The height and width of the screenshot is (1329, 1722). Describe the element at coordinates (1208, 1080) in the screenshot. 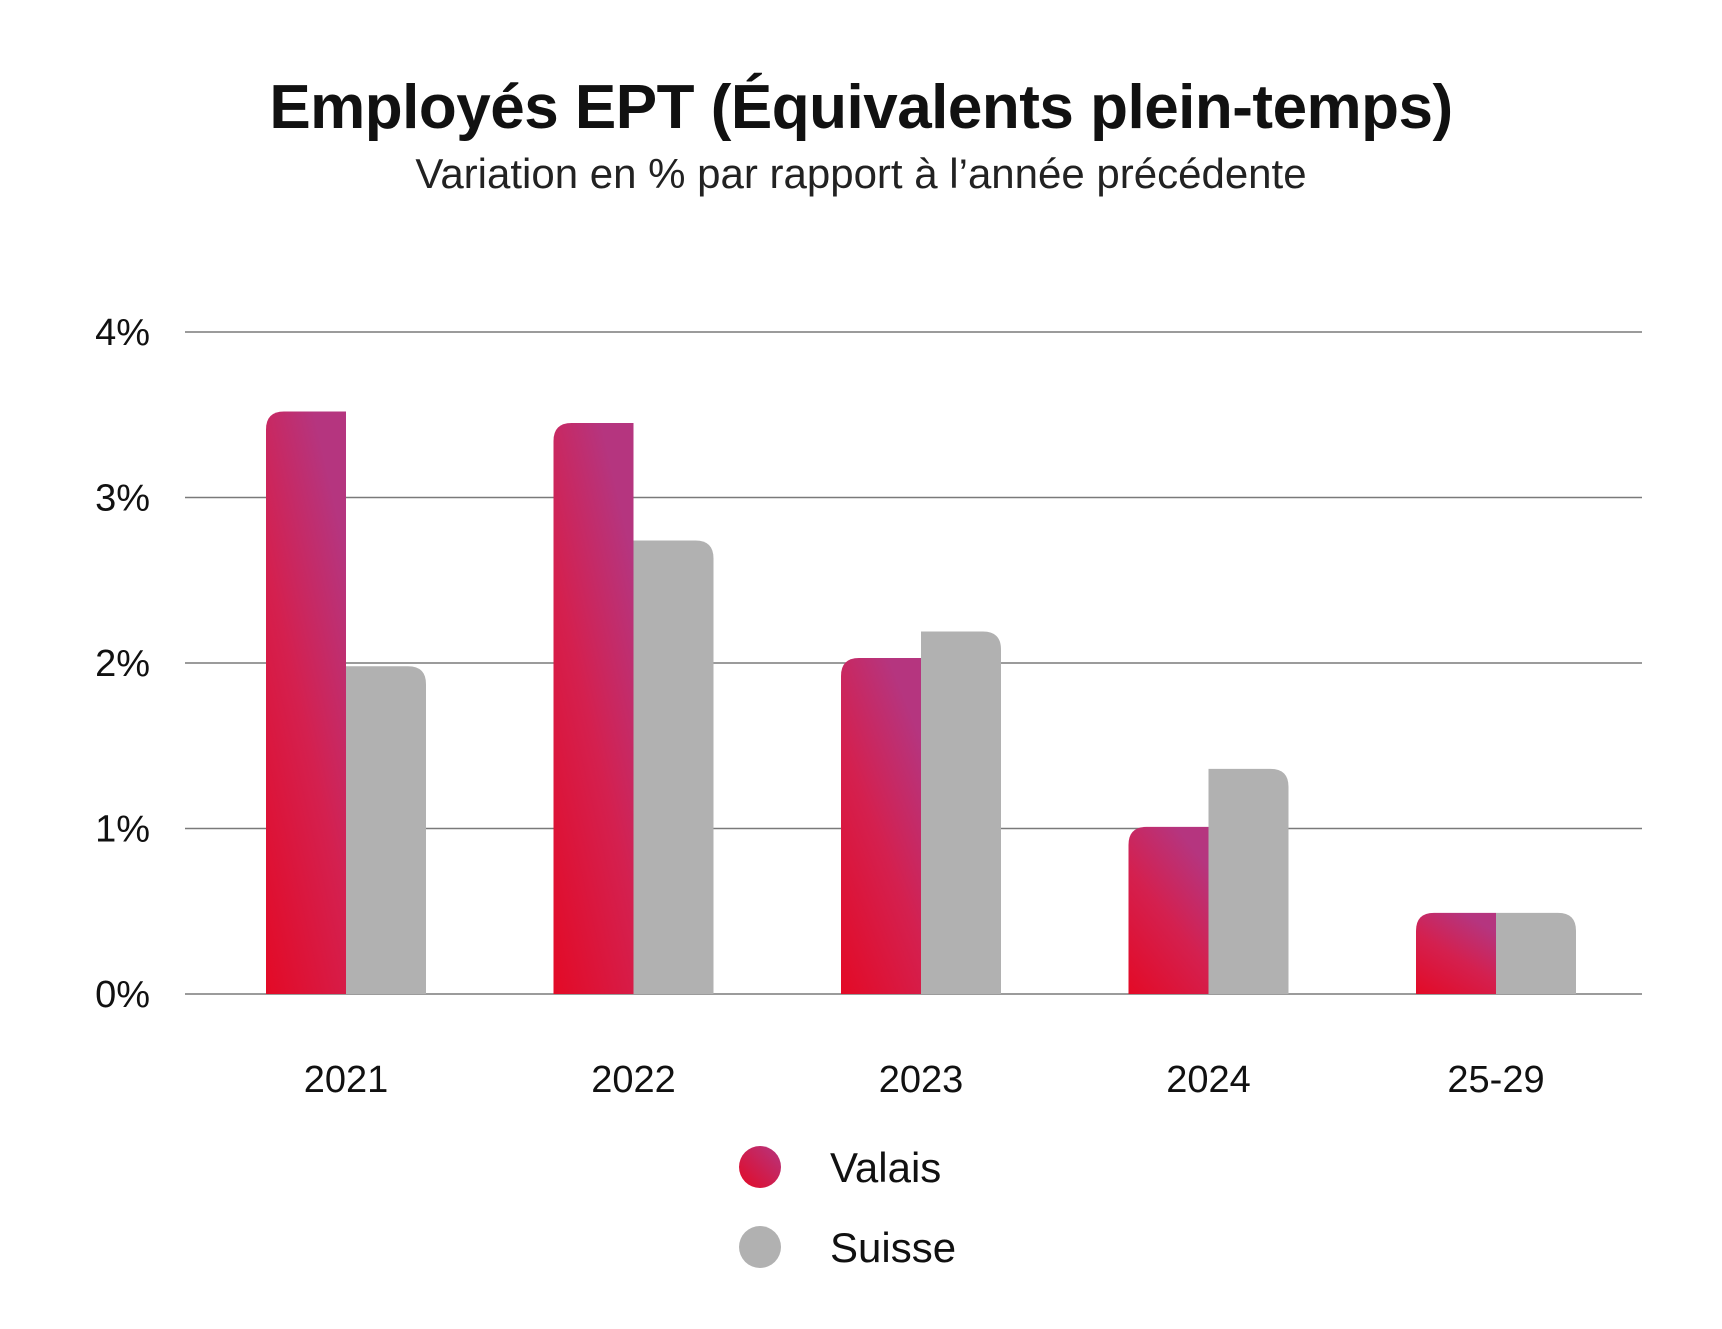

I see `x-tick-label: 2024` at that location.